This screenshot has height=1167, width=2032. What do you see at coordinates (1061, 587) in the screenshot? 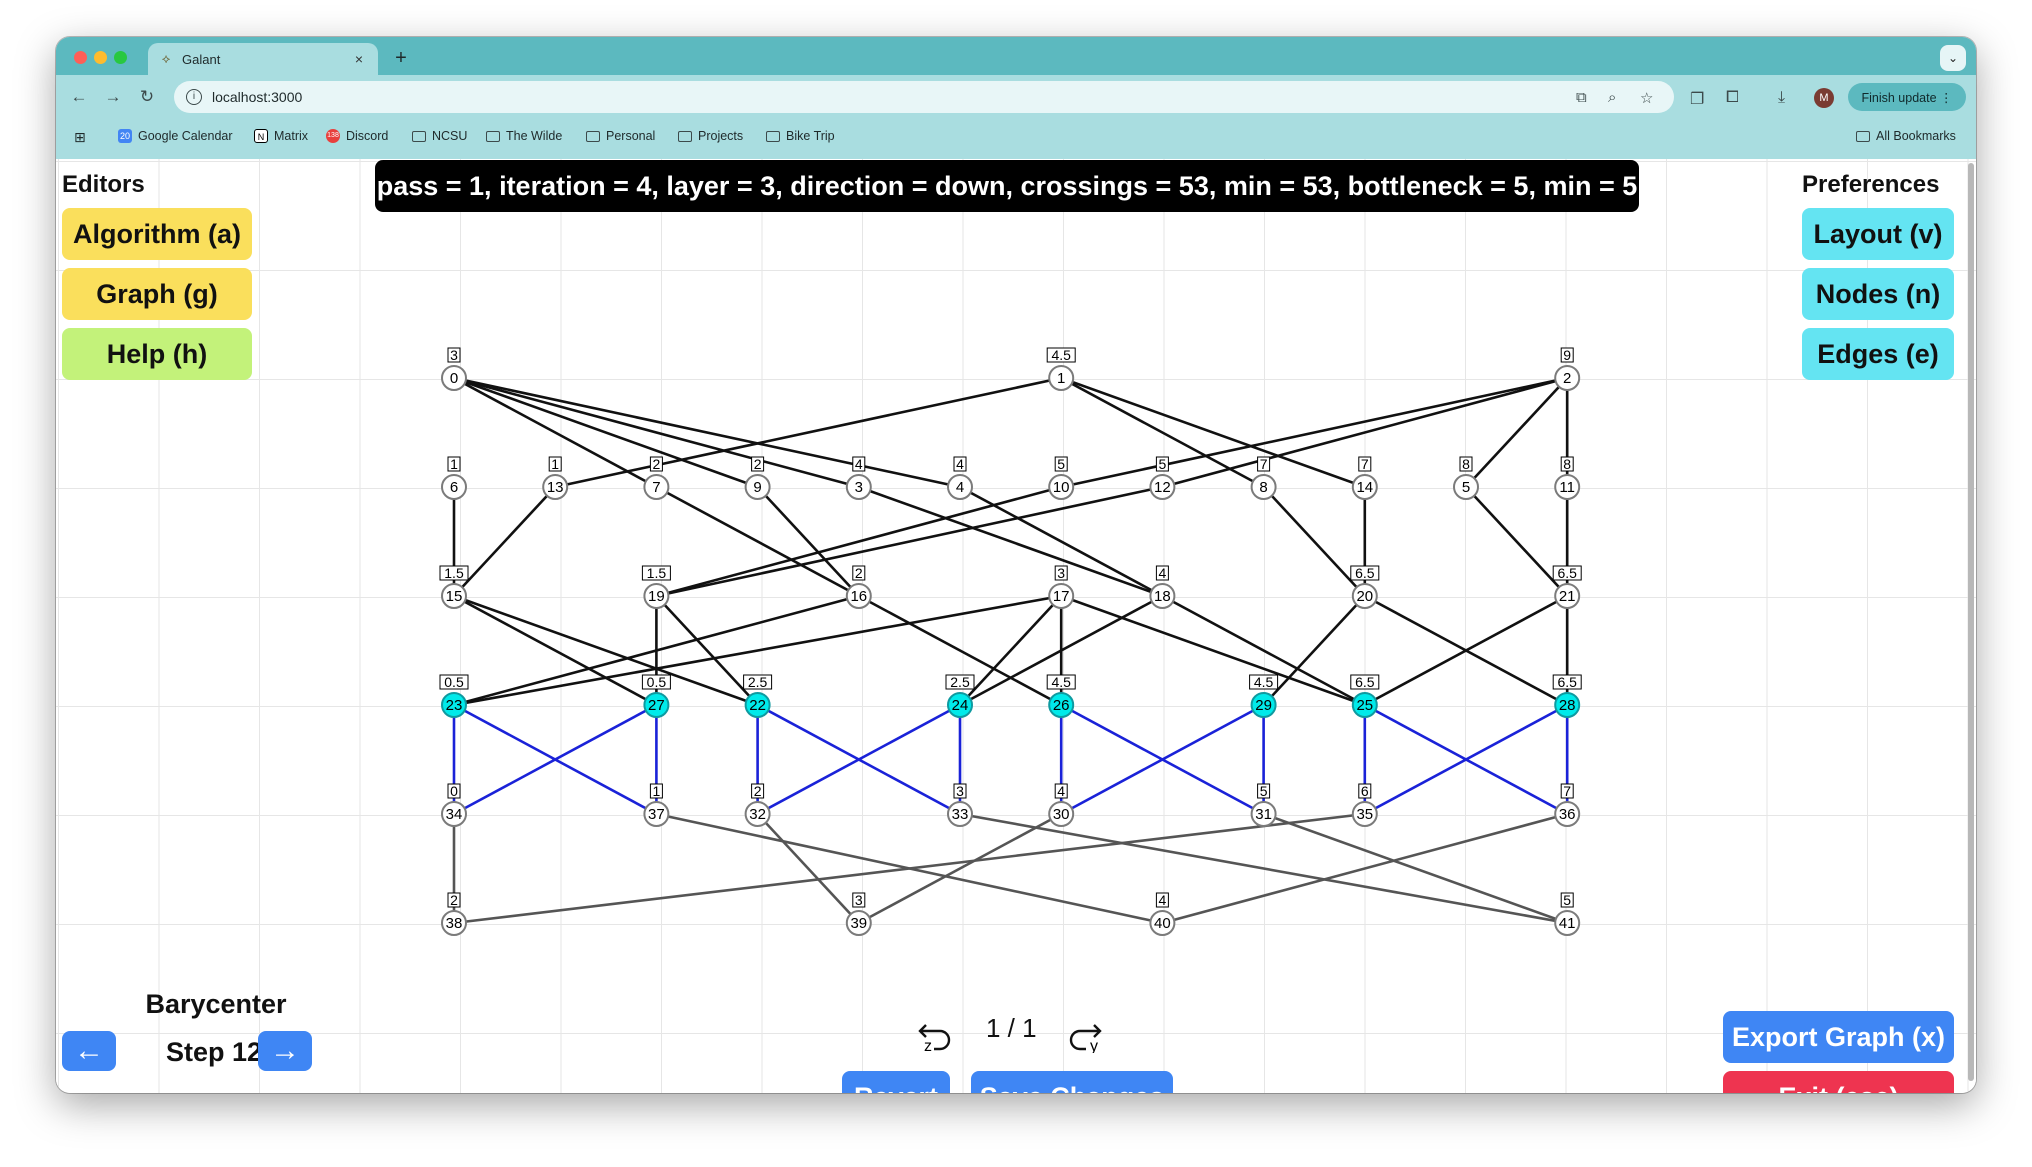
I see `graph-node-17: 317` at bounding box center [1061, 587].